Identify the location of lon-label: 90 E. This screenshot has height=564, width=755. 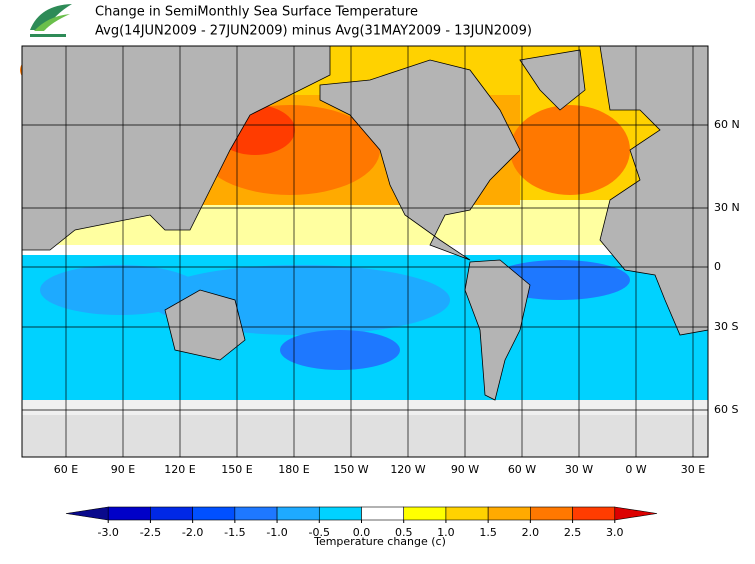
(123, 469).